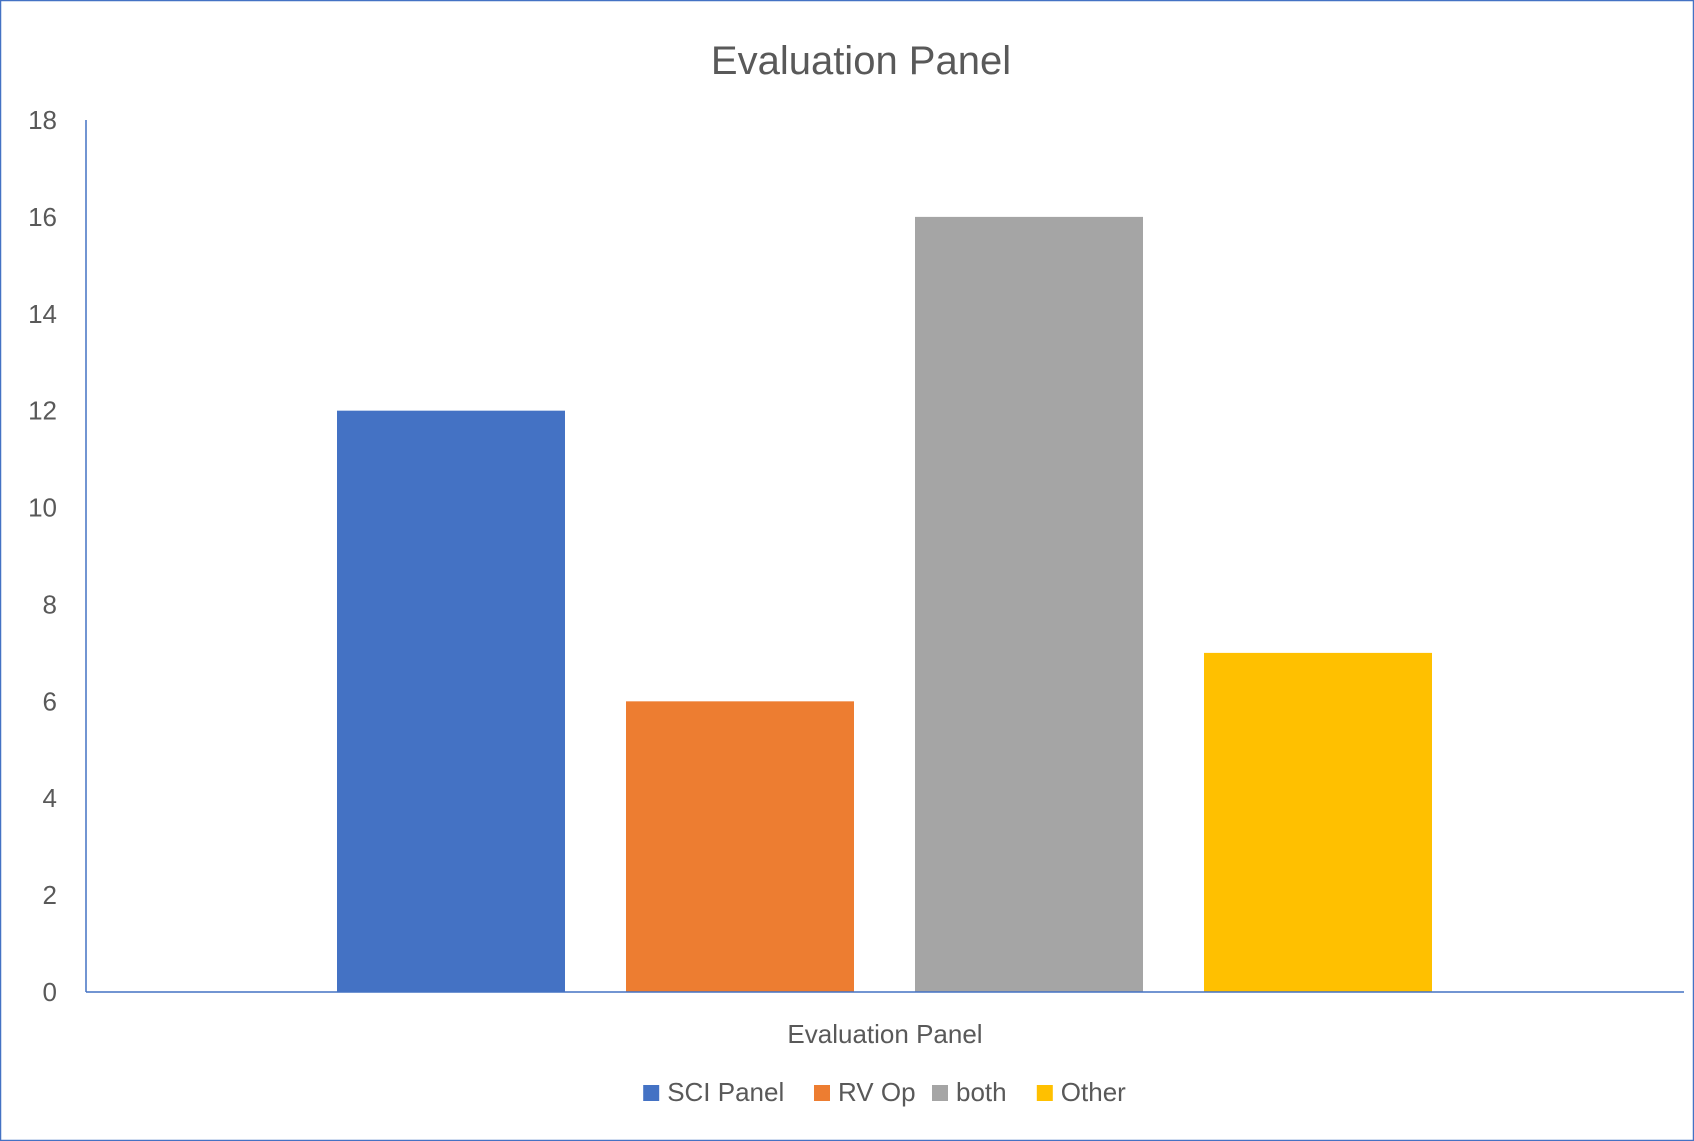 The image size is (1694, 1141). Describe the element at coordinates (42, 411) in the screenshot. I see `y-tick-label: 12` at that location.